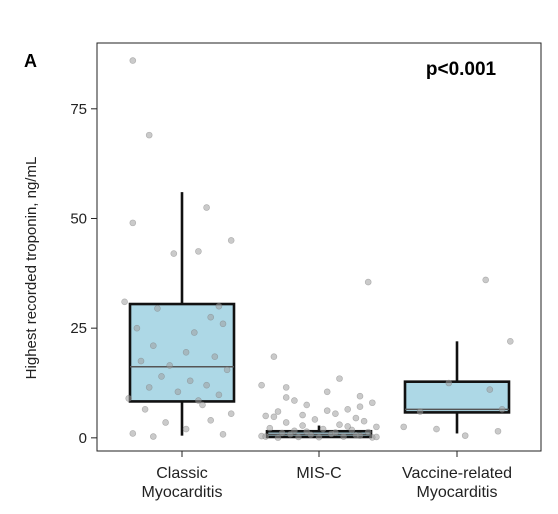 The height and width of the screenshot is (514, 558). Describe the element at coordinates (83, 438) in the screenshot. I see `y-tick-label: 0` at that location.